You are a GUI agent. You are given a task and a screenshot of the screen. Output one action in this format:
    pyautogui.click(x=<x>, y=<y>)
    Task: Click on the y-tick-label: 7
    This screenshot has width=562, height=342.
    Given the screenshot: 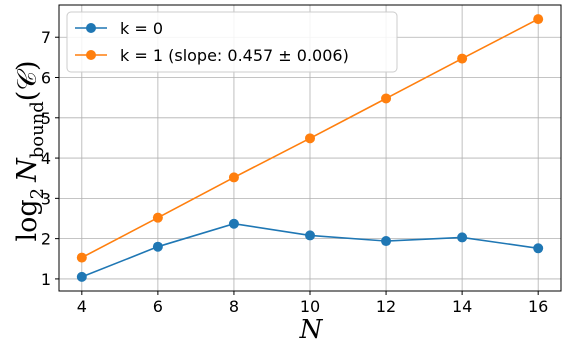 What is the action you would take?
    pyautogui.click(x=46, y=37)
    